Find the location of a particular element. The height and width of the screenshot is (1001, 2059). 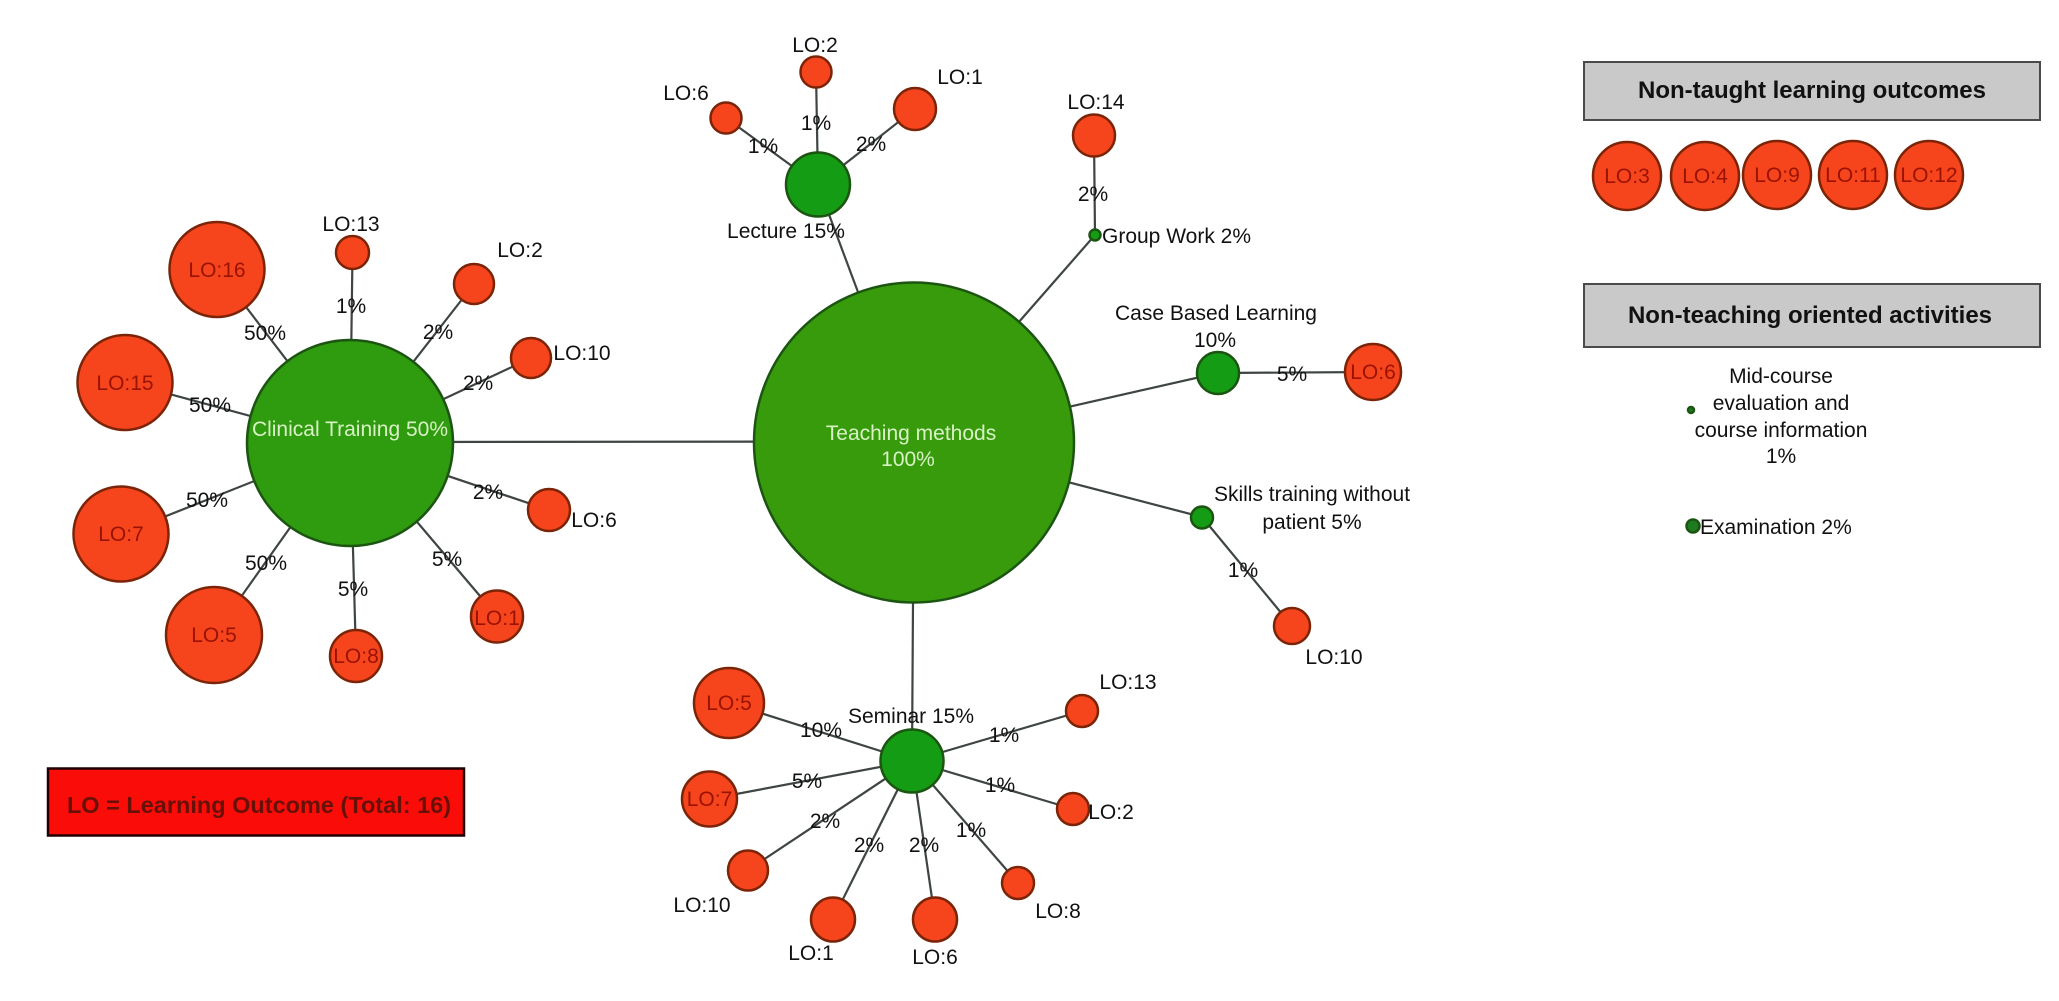

svg-text: Clinical Training 50% is located at coordinates (350, 429).